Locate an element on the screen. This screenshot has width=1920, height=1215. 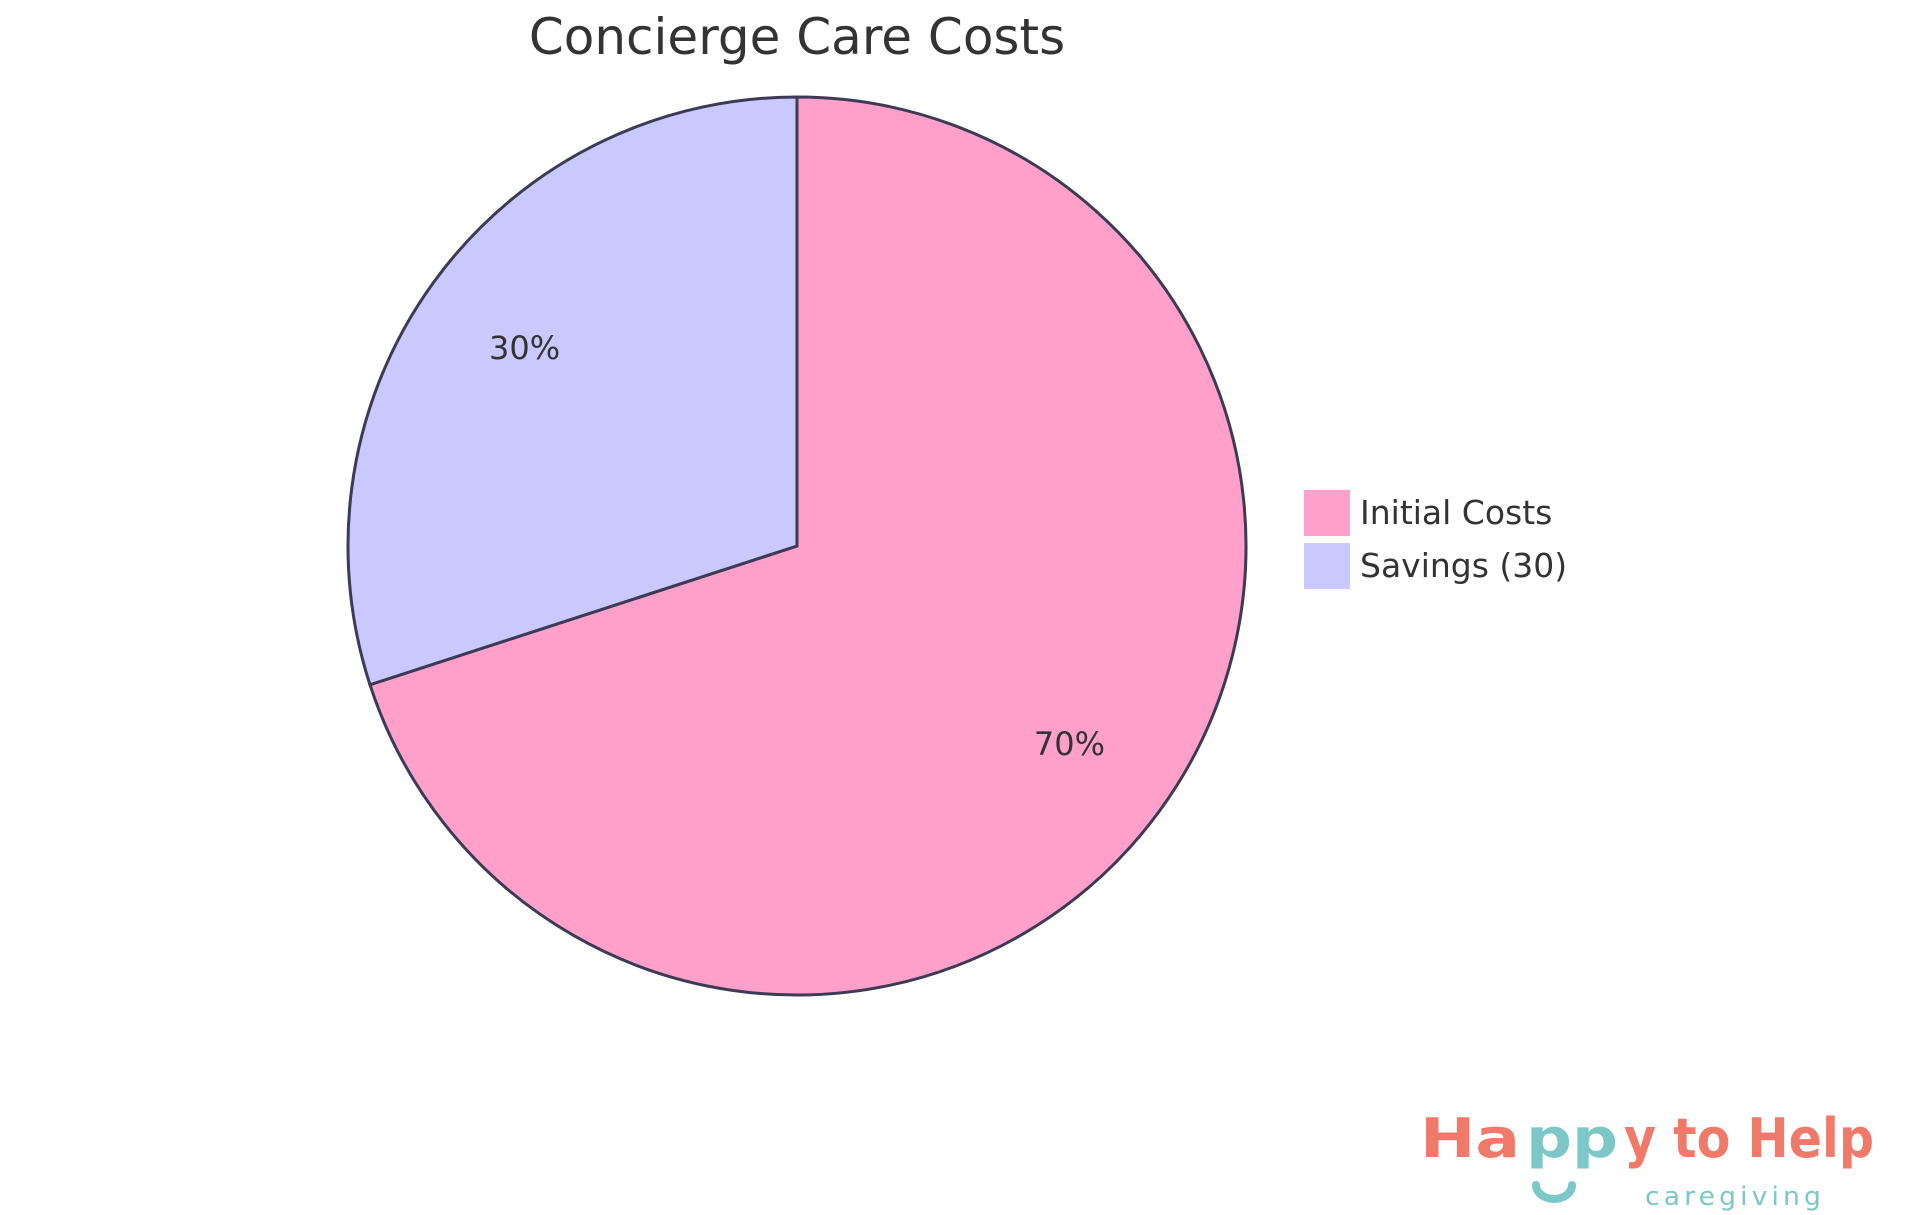
legend-item-initial-costs: Initial Costs is located at coordinates (1435, 512).